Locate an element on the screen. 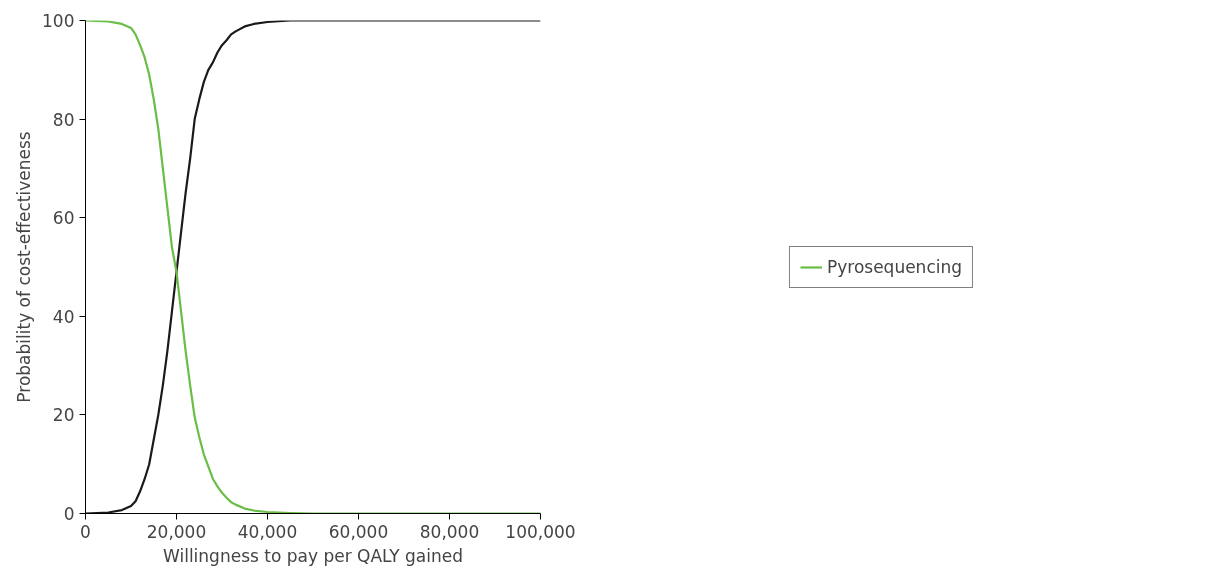 This screenshot has width=1222, height=578. y-tick-label: 100 is located at coordinates (58, 21).